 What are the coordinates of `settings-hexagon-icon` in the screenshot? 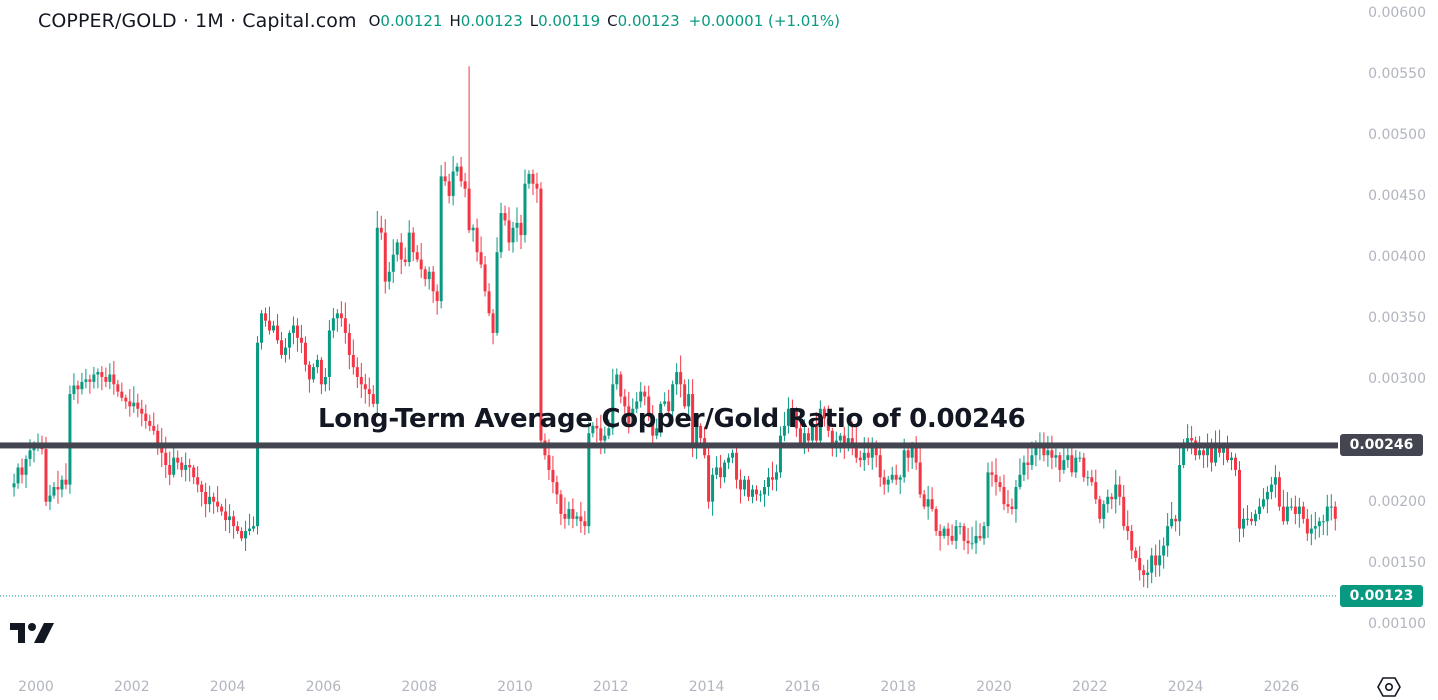 It's located at (1389, 687).